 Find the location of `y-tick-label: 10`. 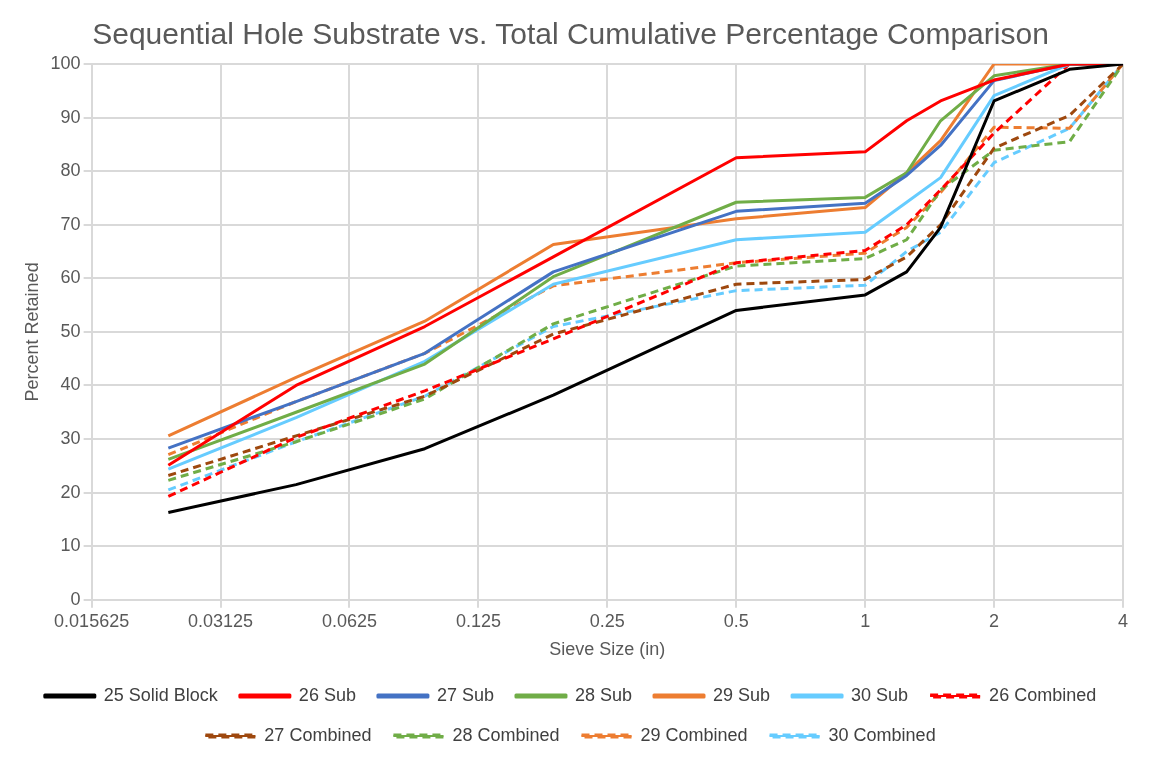

y-tick-label: 10 is located at coordinates (70, 545).